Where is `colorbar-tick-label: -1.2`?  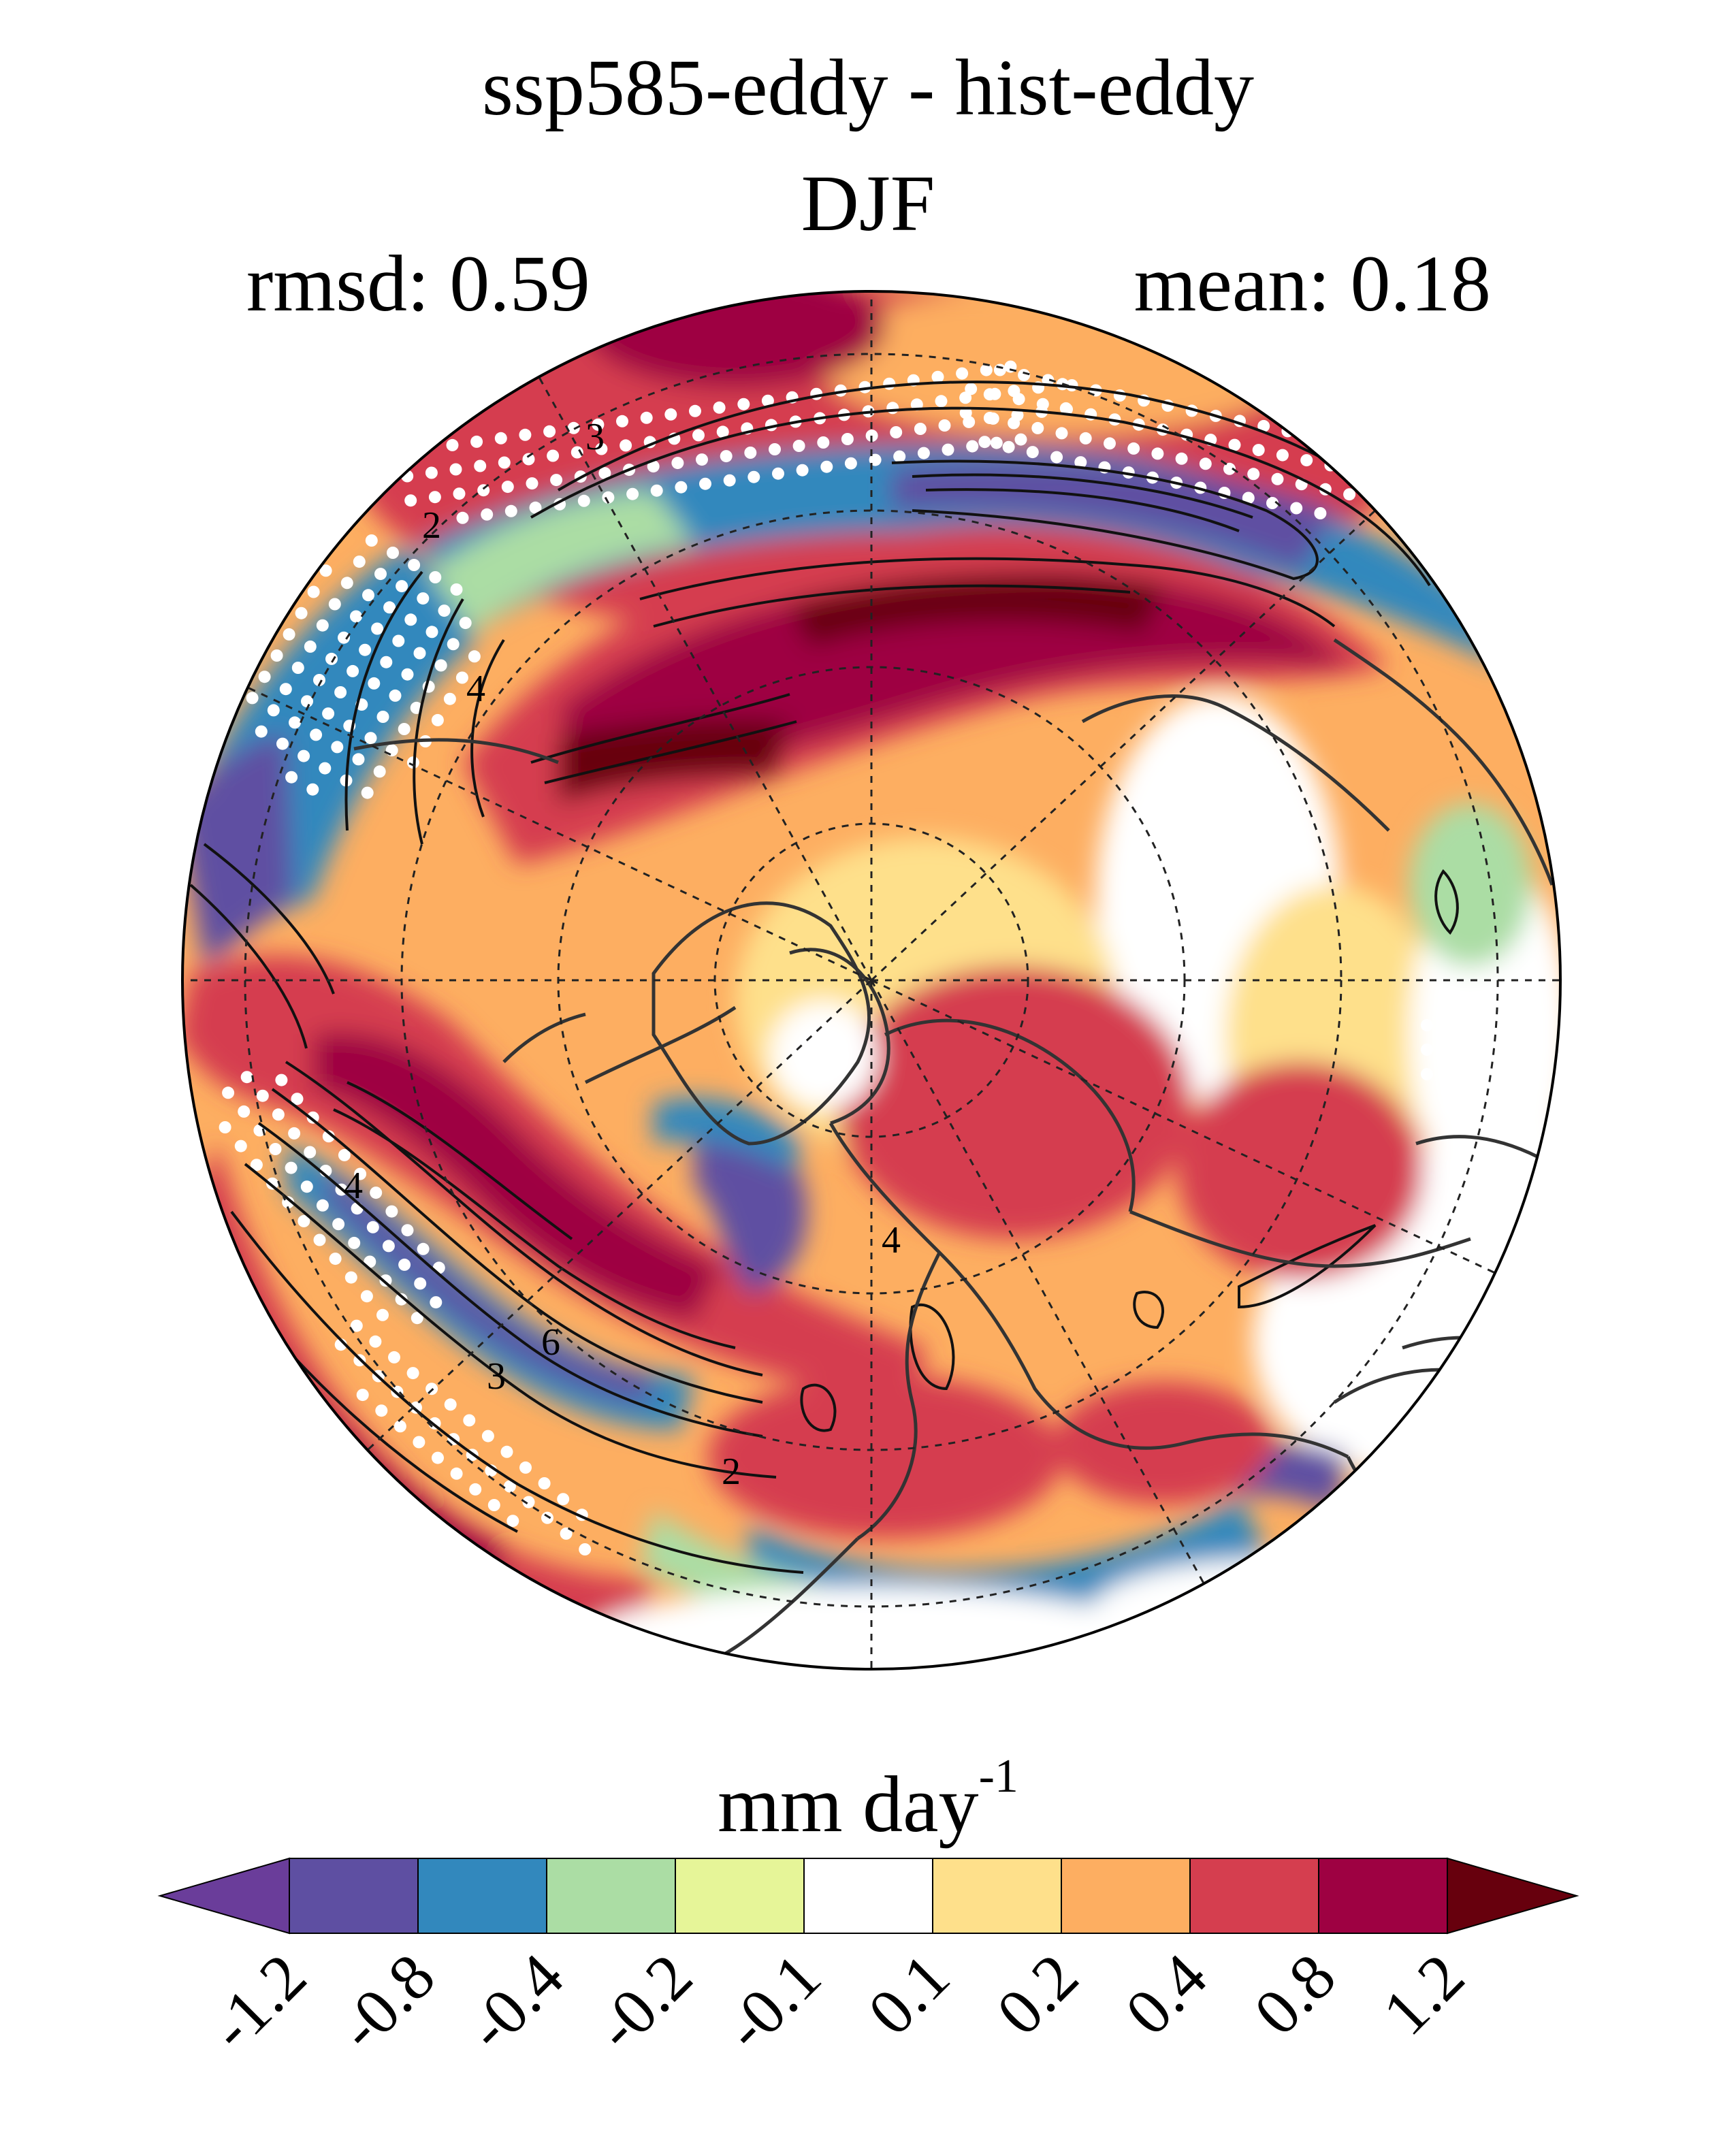 colorbar-tick-label: -1.2 is located at coordinates (257, 2001).